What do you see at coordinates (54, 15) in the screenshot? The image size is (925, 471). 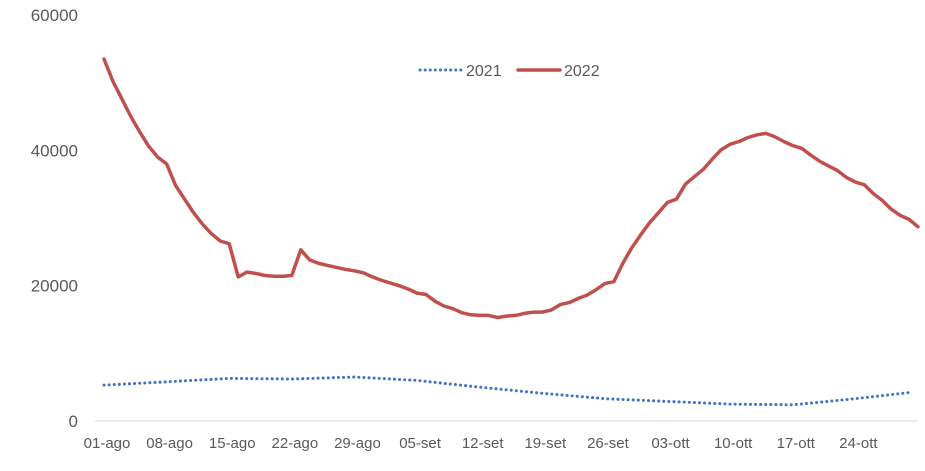 I see `y-tick-label: 60000` at bounding box center [54, 15].